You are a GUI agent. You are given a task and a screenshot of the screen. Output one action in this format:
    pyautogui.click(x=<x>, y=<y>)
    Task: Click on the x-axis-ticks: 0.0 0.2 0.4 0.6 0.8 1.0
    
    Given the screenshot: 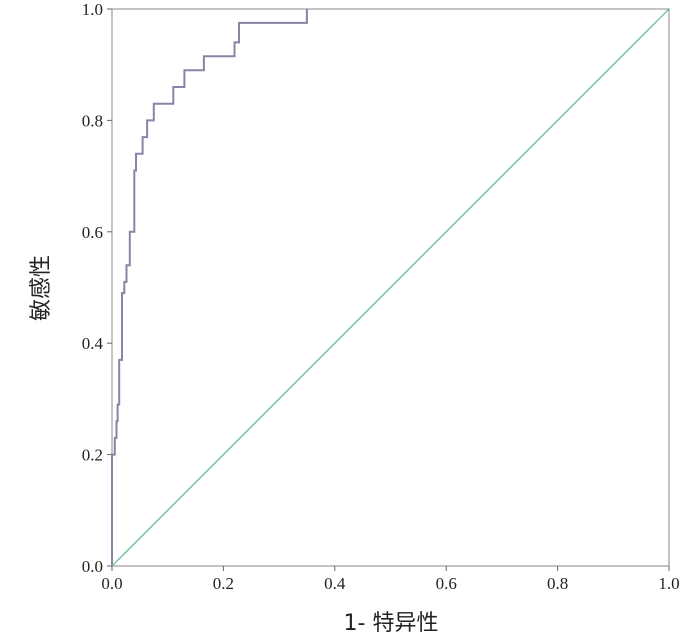 What is the action you would take?
    pyautogui.click(x=390, y=579)
    